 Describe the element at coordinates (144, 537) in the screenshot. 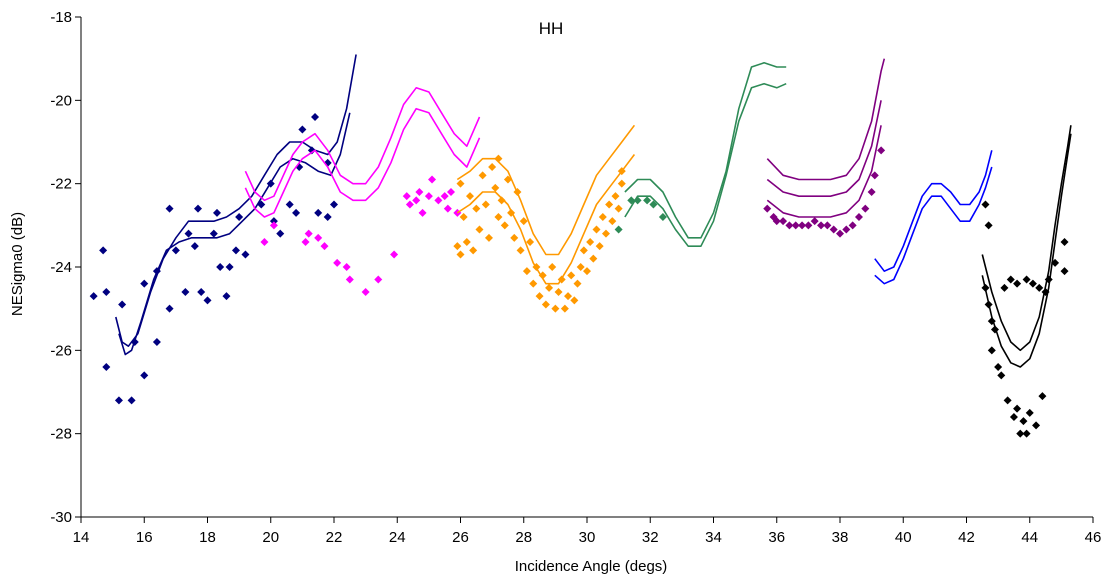

I see `x-tick-label-1: 16` at that location.